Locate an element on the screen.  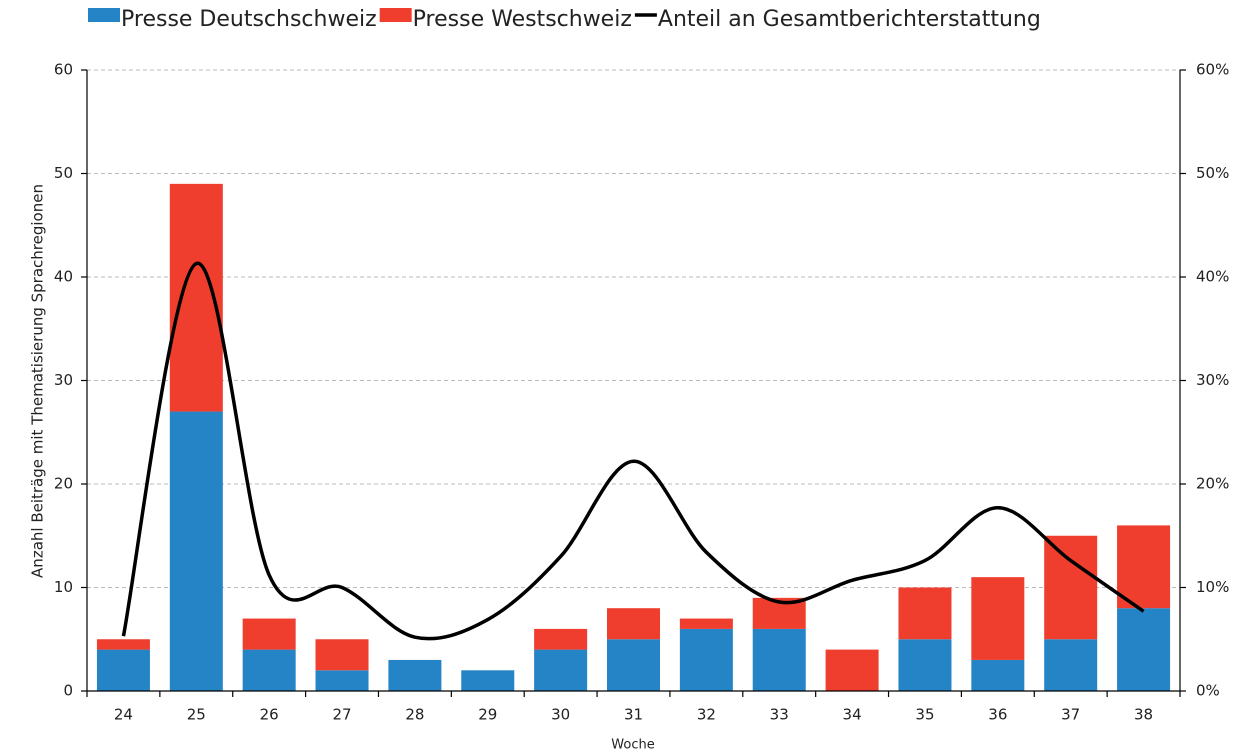
x-tick-label: 35 is located at coordinates (924, 715).